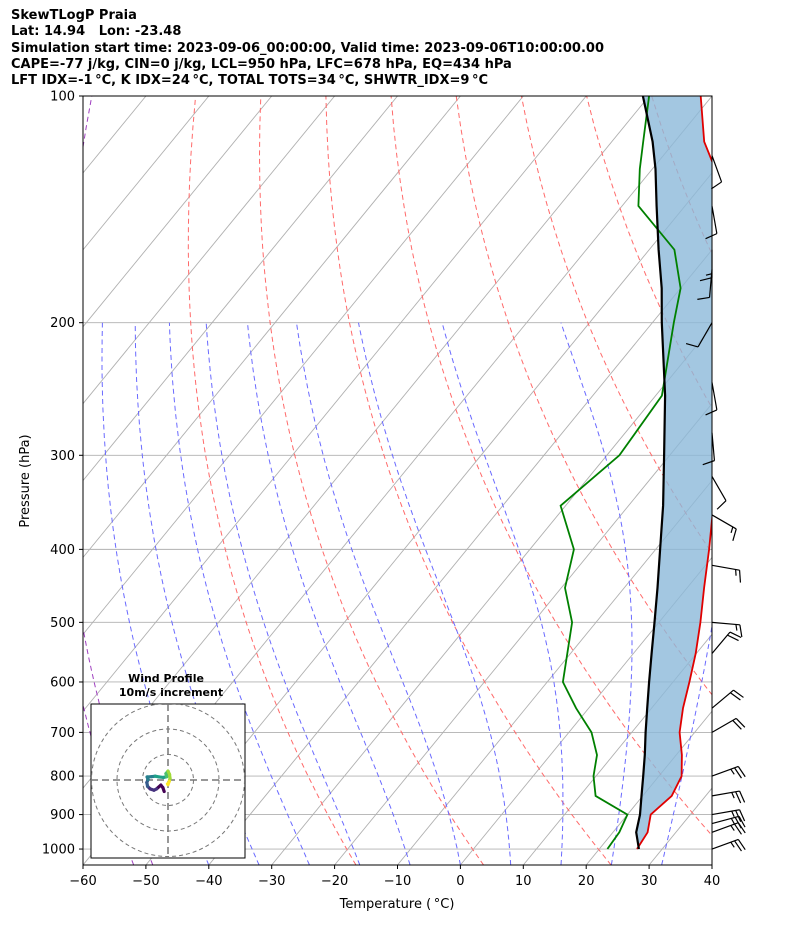 This screenshot has width=794, height=937. What do you see at coordinates (167, 784) in the screenshot?
I see `hodograph-segment` at bounding box center [167, 784].